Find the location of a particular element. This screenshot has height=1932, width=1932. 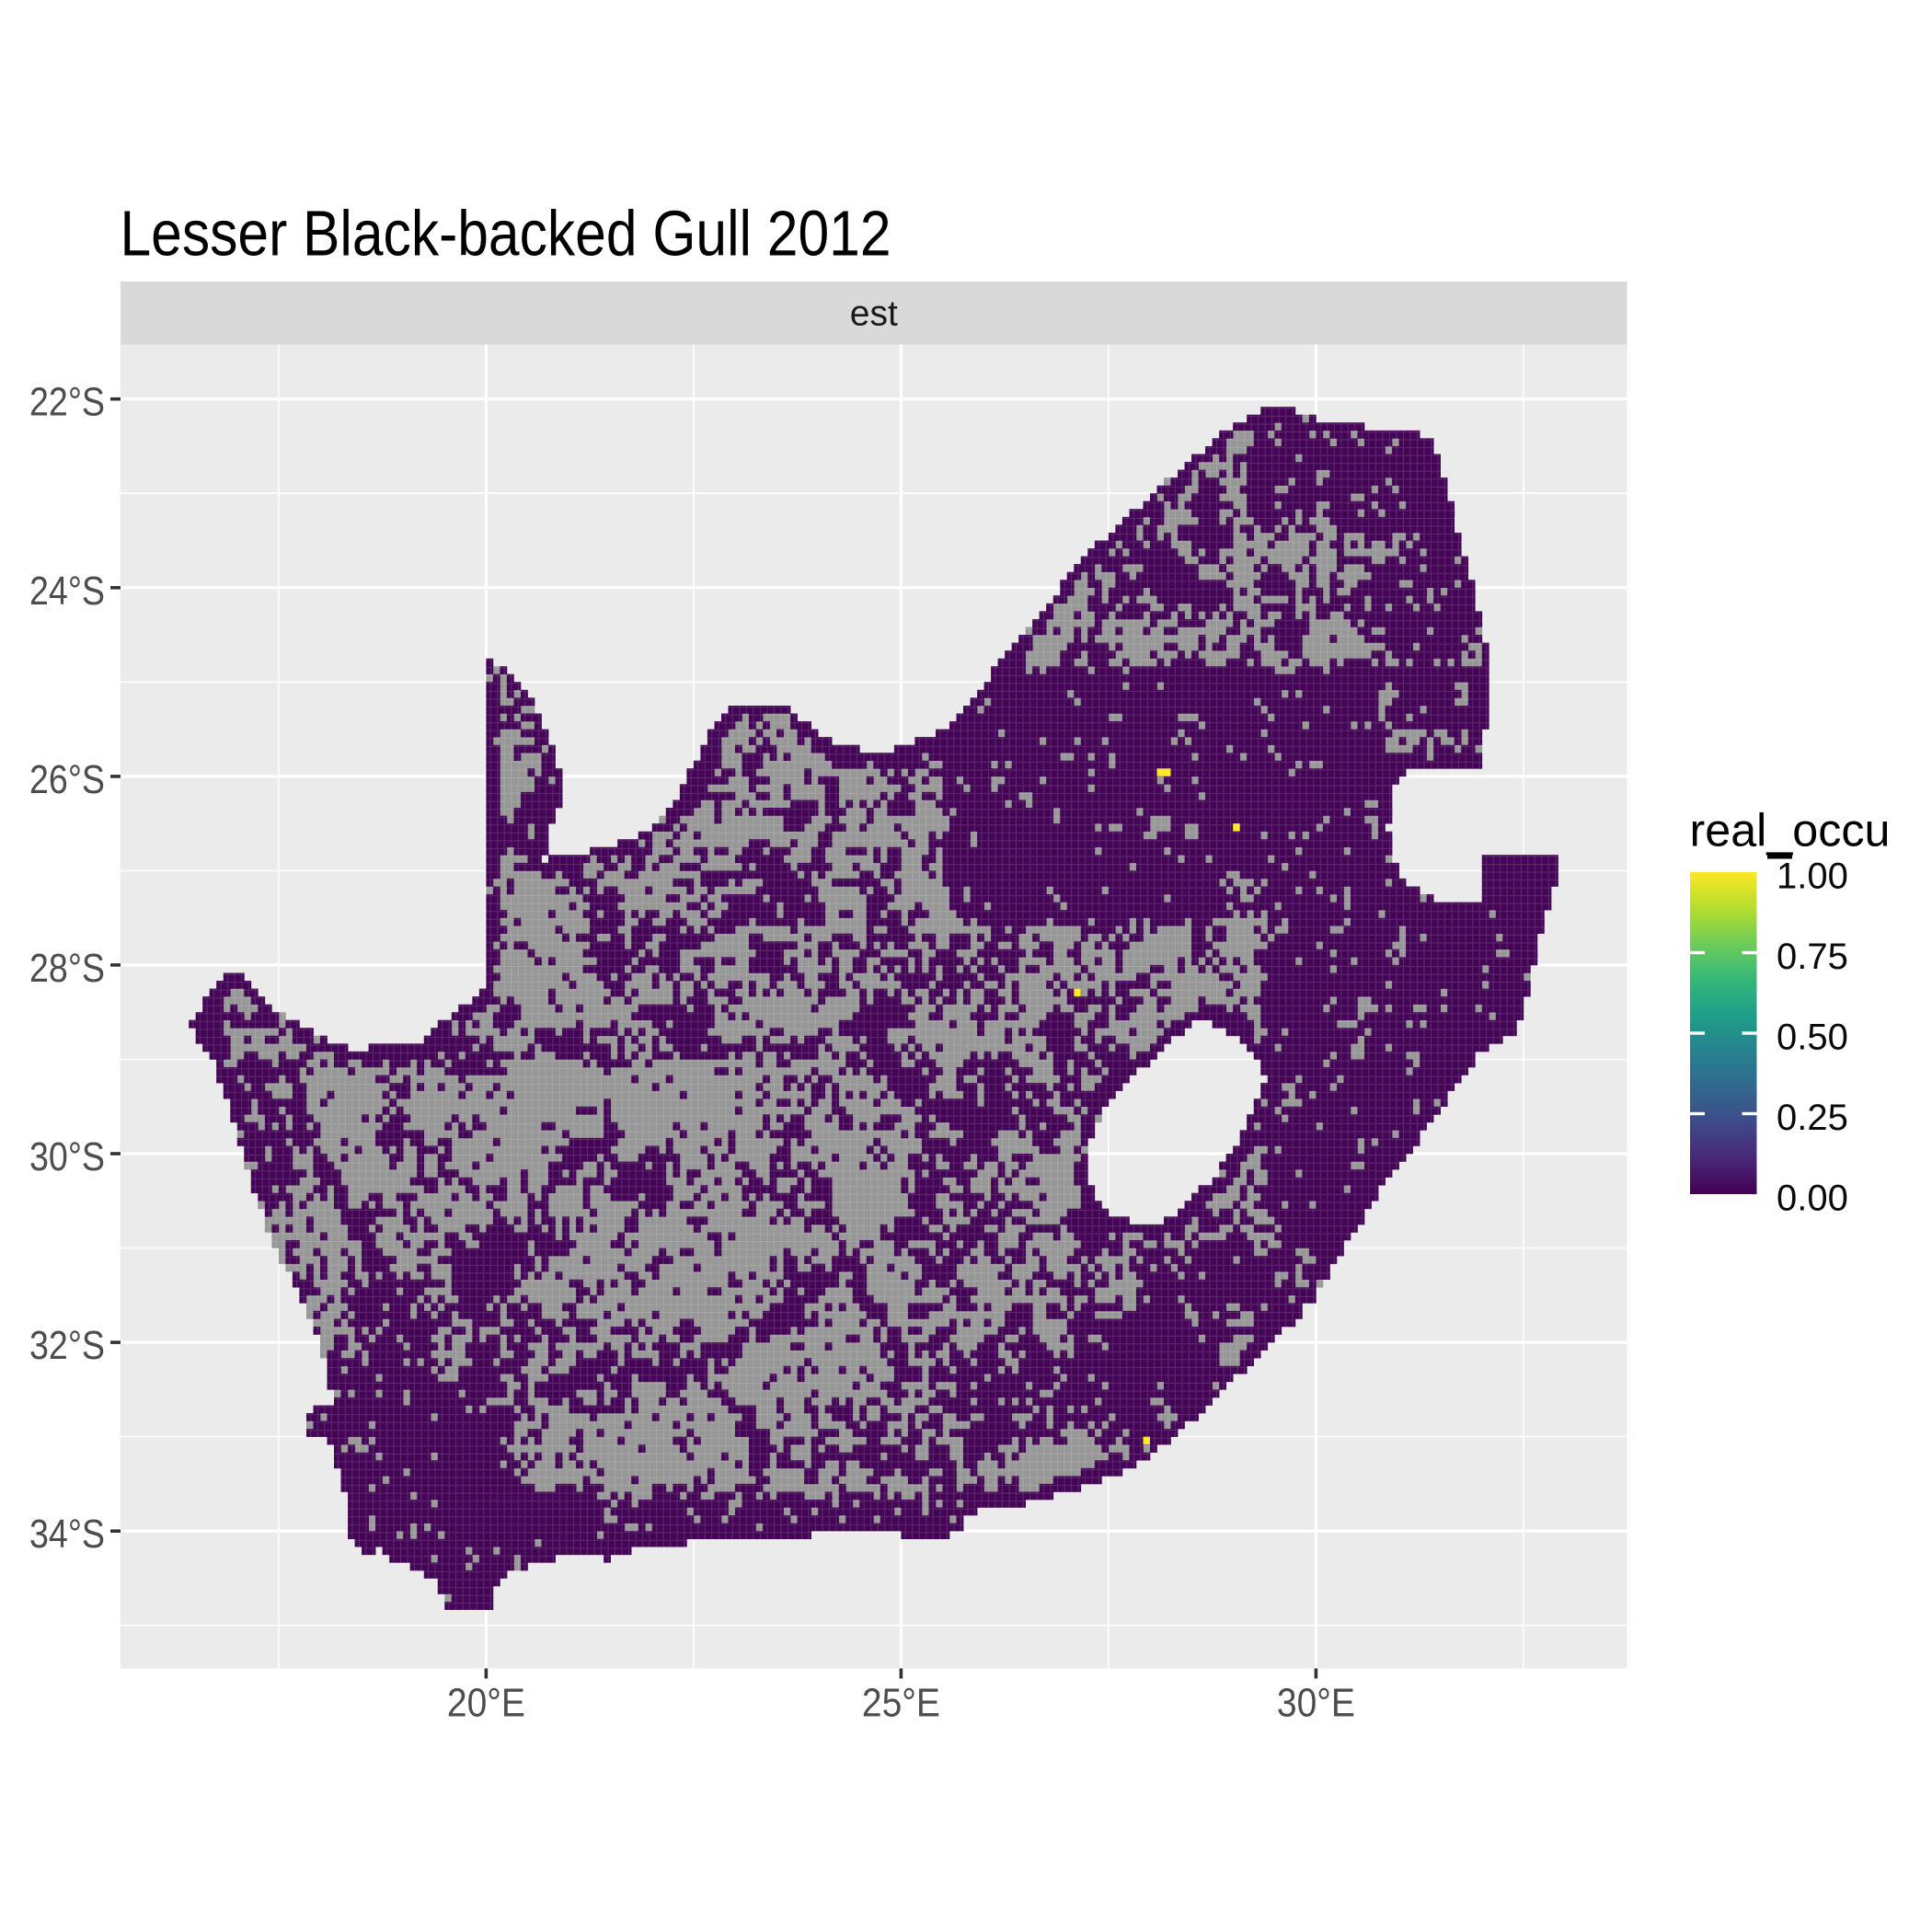

svg-text: est is located at coordinates (874, 314).